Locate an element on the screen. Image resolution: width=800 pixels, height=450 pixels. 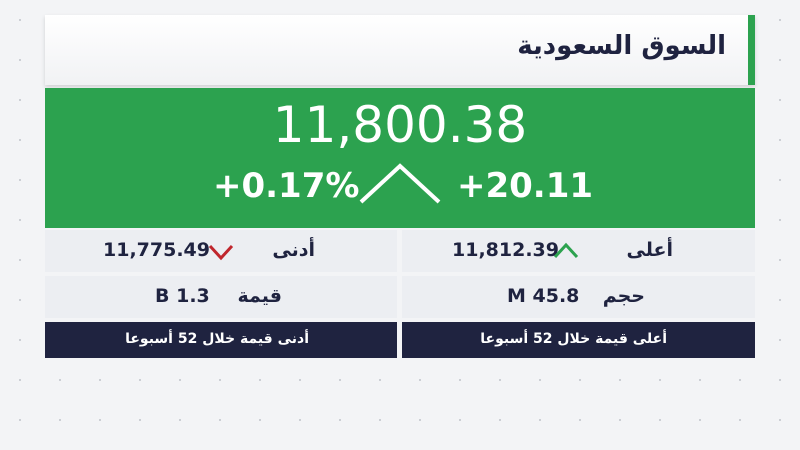
down-arrow is located at coordinates (221, 252).